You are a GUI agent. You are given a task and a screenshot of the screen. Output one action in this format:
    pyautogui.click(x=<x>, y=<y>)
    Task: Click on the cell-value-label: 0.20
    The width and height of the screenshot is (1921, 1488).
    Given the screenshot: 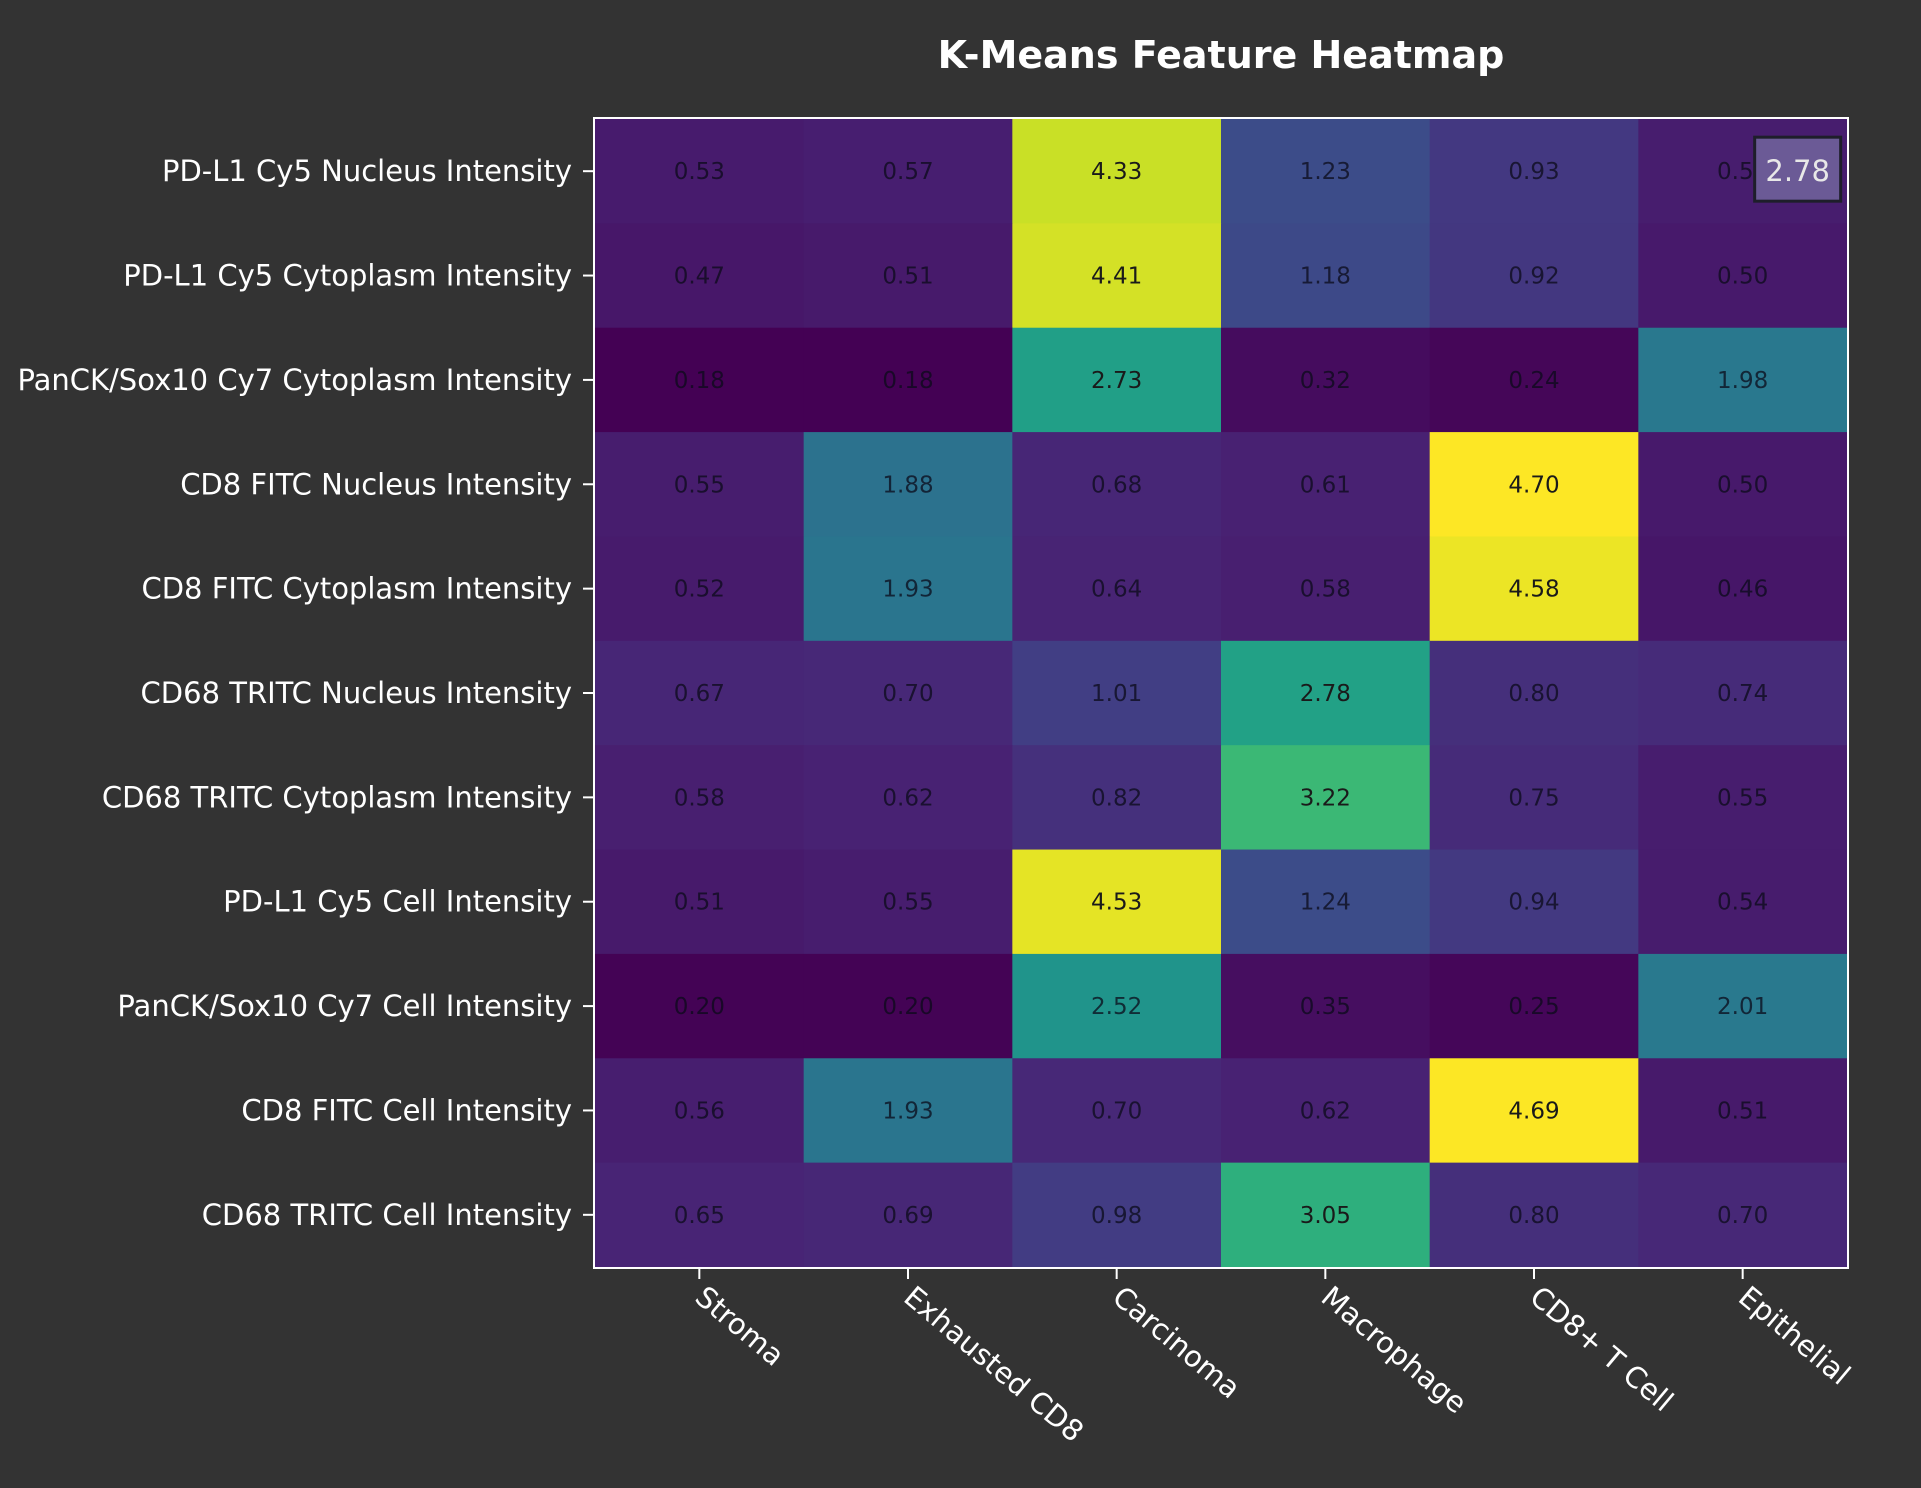 What is the action you would take?
    pyautogui.click(x=699, y=1007)
    